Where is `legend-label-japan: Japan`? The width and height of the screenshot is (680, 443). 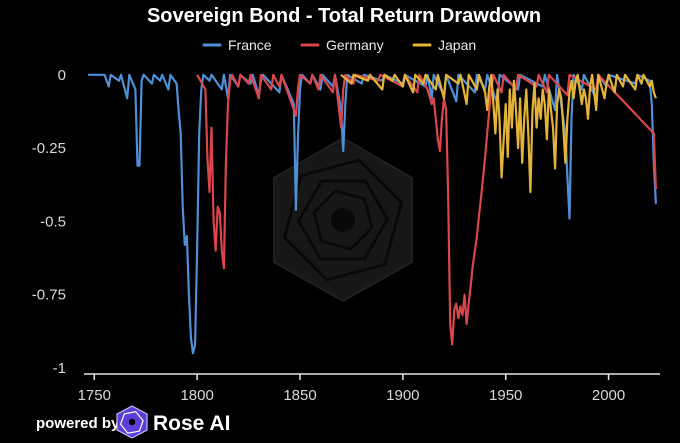
legend-label-japan: Japan is located at coordinates (457, 45).